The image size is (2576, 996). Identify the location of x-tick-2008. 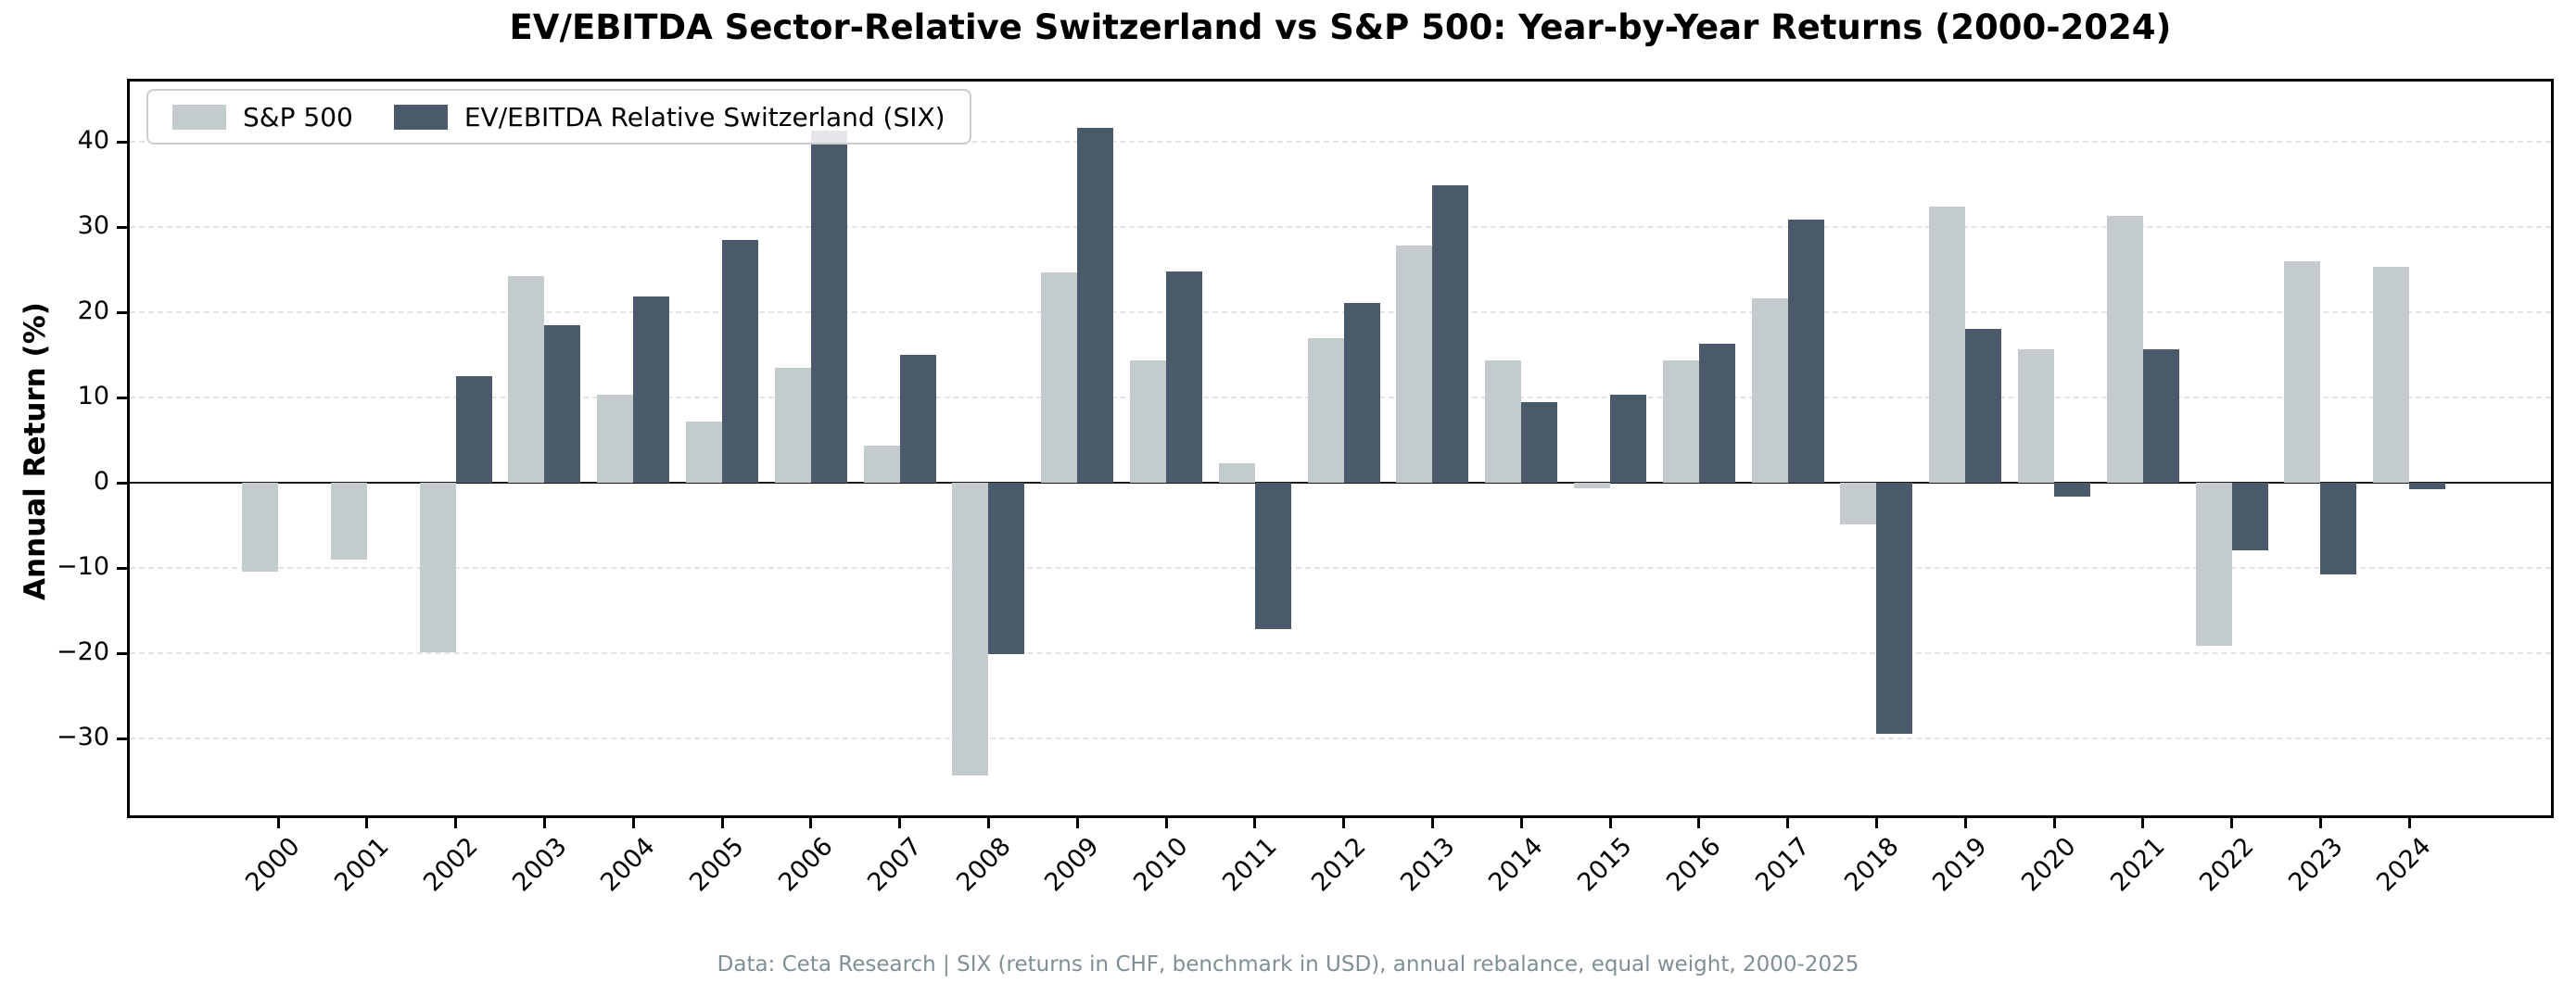
(988, 822).